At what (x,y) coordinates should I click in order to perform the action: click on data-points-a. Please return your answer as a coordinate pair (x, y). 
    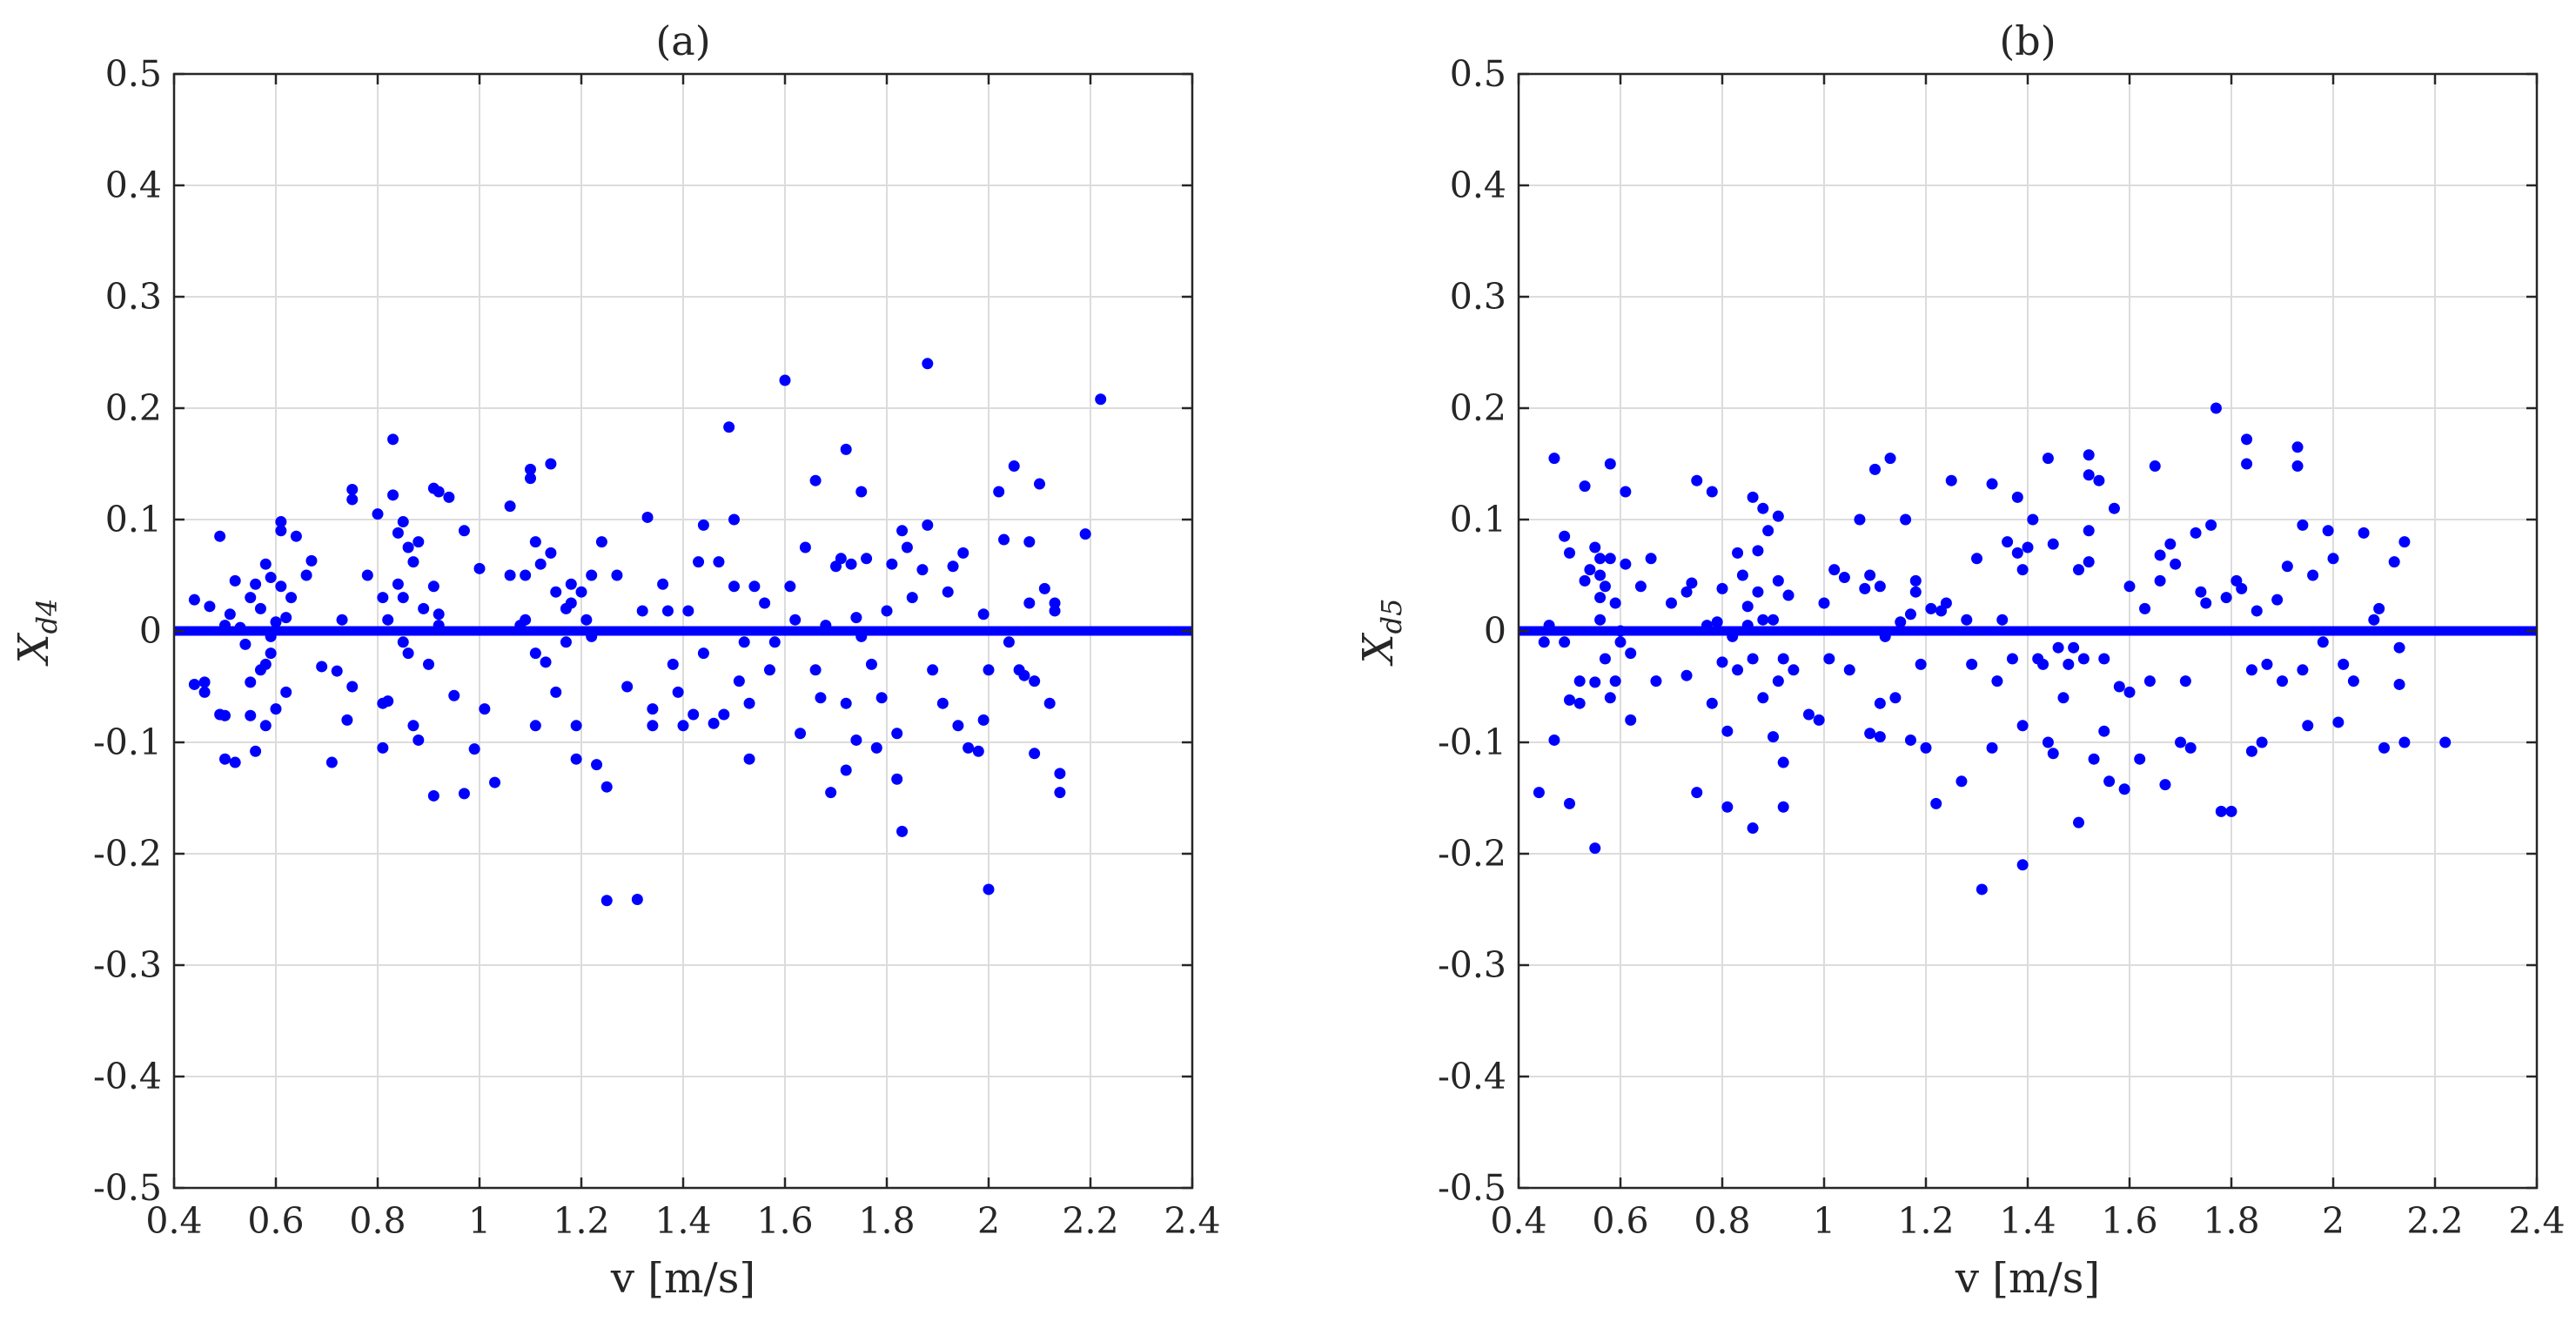
    Looking at the image, I should click on (648, 632).